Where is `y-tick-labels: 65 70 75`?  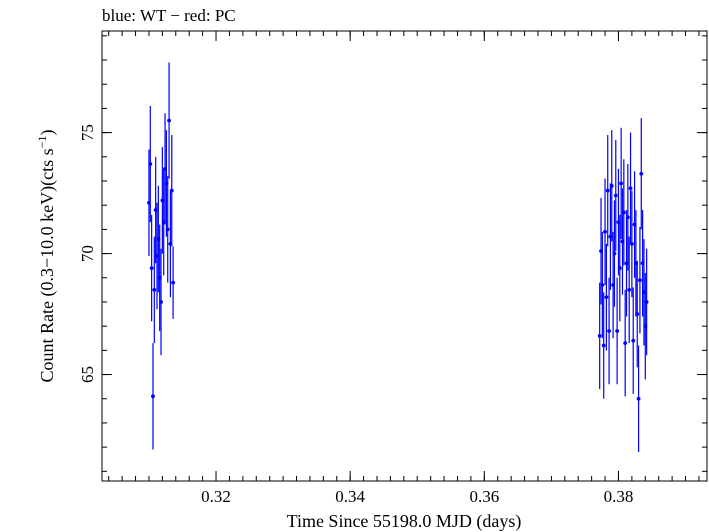
y-tick-labels: 65 70 75 is located at coordinates (87, 253).